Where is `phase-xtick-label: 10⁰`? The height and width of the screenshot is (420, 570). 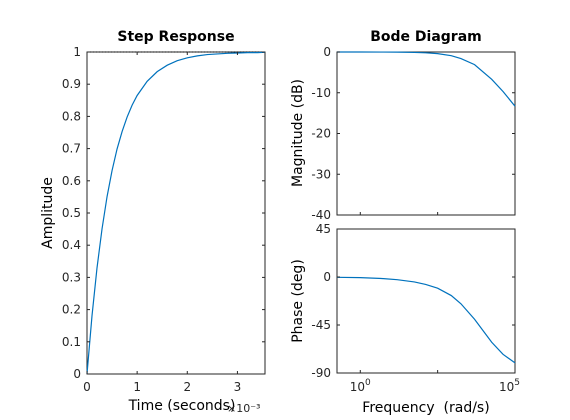 phase-xtick-label: 10⁰ is located at coordinates (360, 386).